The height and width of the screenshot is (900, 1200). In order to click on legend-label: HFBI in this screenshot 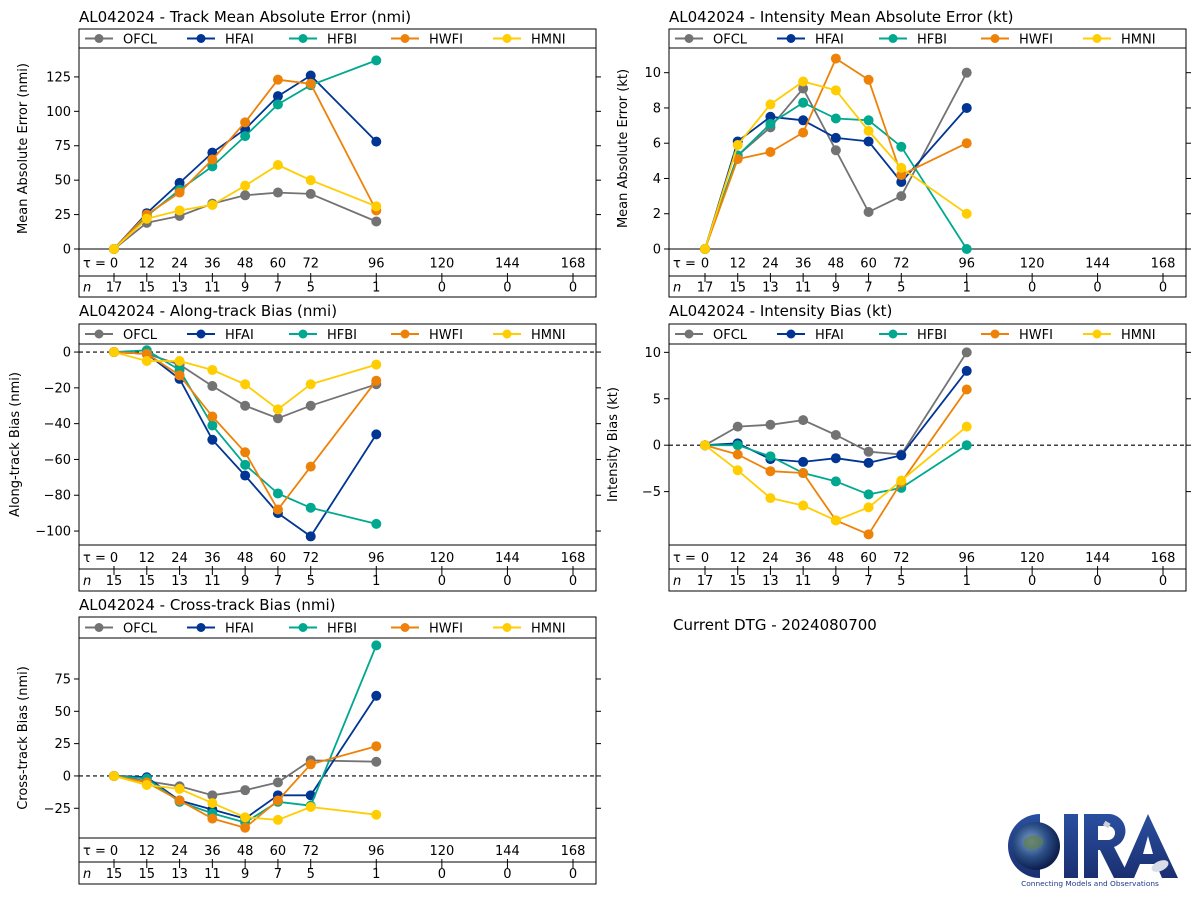, I will do `click(342, 40)`.